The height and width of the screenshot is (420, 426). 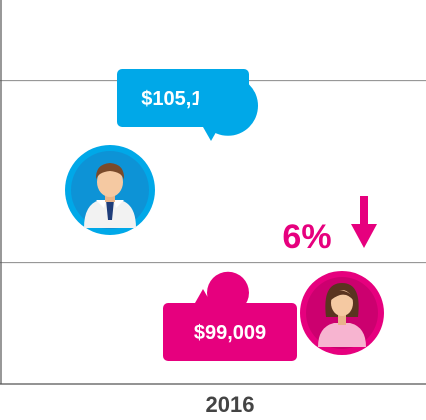 I want to click on man-avatar-icon, so click(x=110, y=190).